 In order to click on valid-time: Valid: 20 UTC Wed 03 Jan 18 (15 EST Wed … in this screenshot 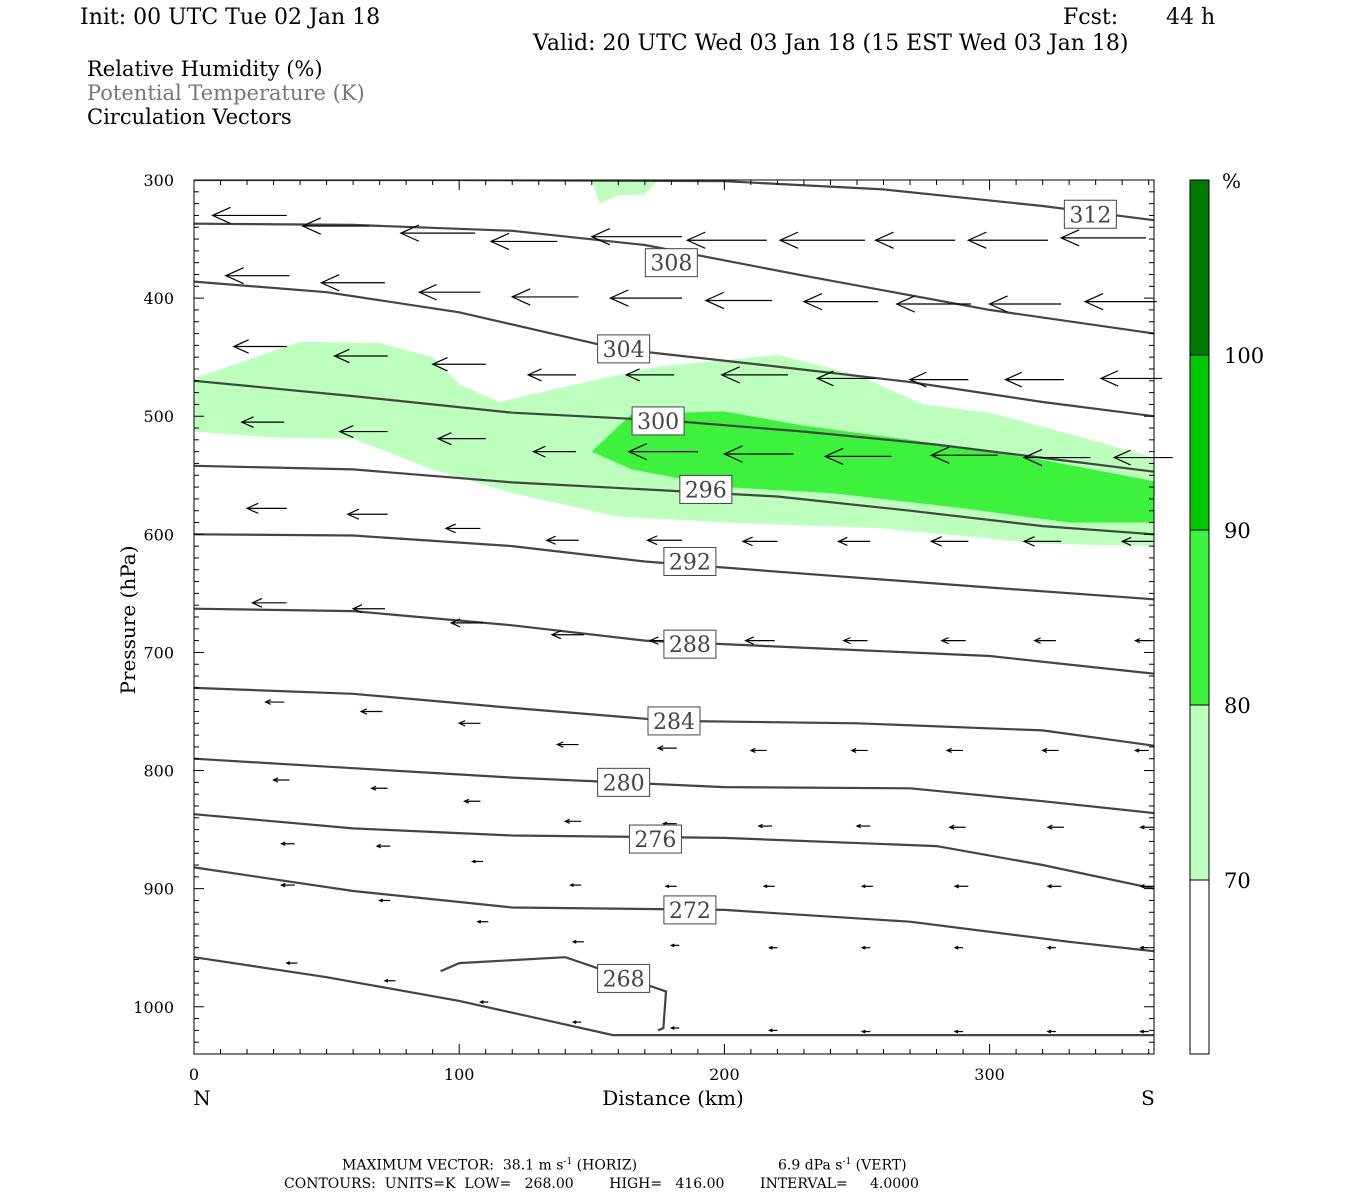, I will do `click(831, 43)`.